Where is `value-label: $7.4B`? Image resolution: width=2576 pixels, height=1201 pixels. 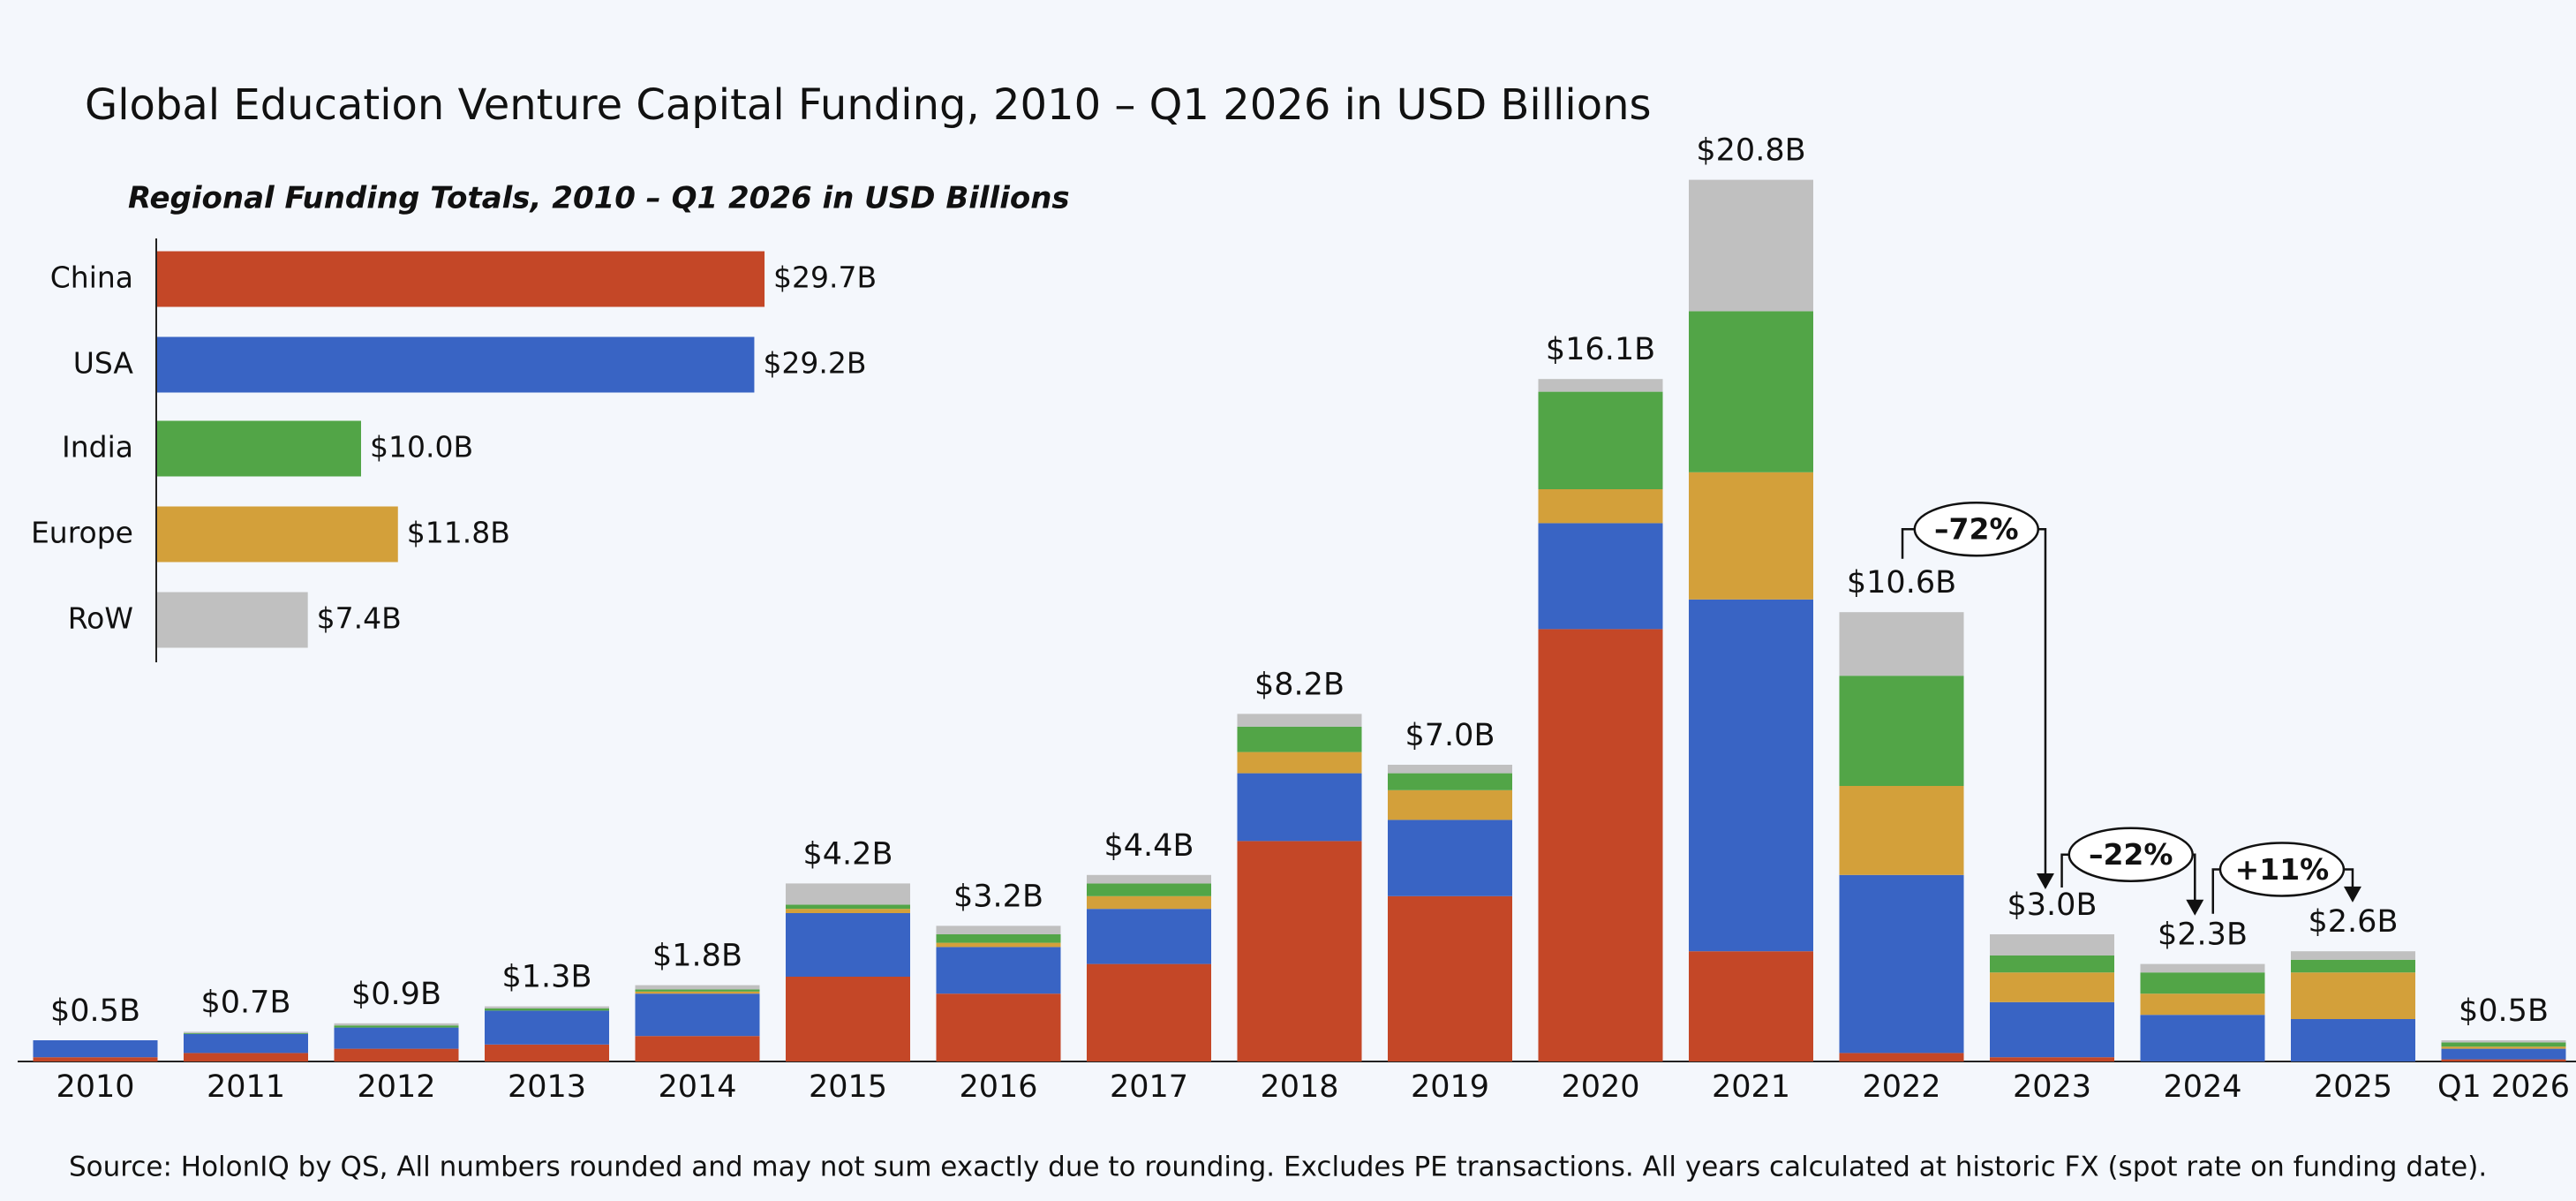
value-label: $7.4B is located at coordinates (360, 618).